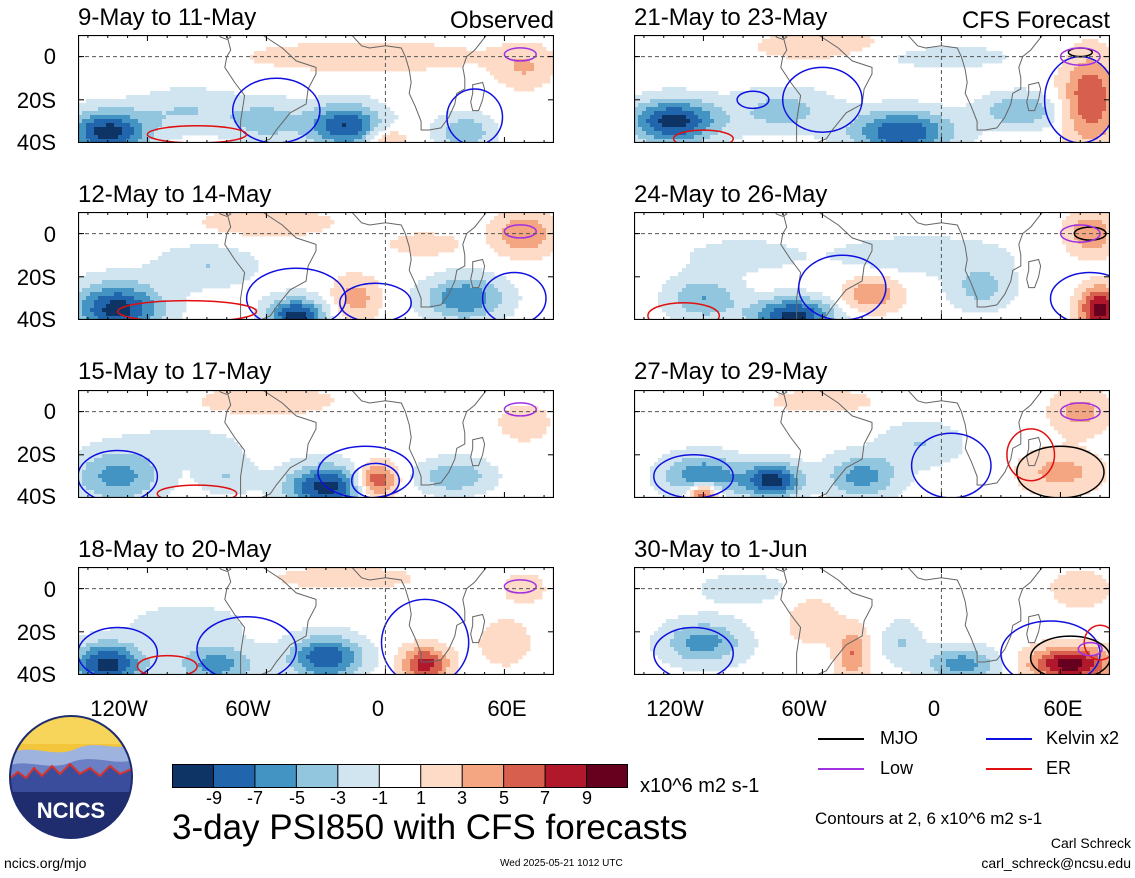 The image size is (1135, 878). Describe the element at coordinates (700, 786) in the screenshot. I see `colorbar-units: x10^6 m2 s-1` at that location.